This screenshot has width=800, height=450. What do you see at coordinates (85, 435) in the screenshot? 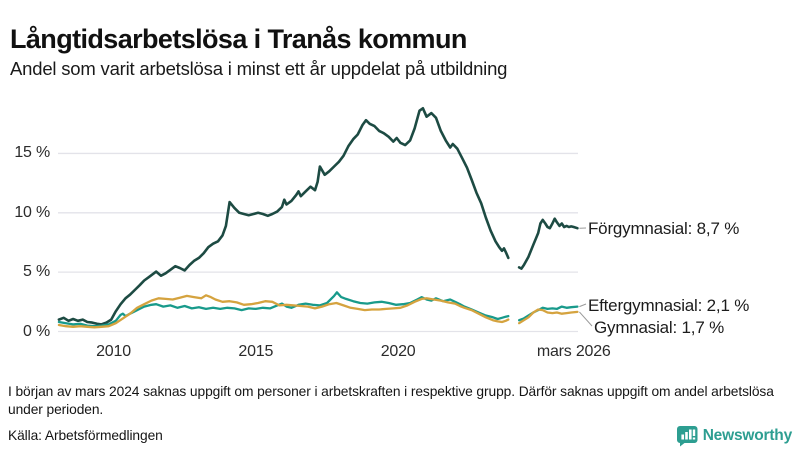
I see `source-note: Källa: Arbetsförmedlingen` at bounding box center [85, 435].